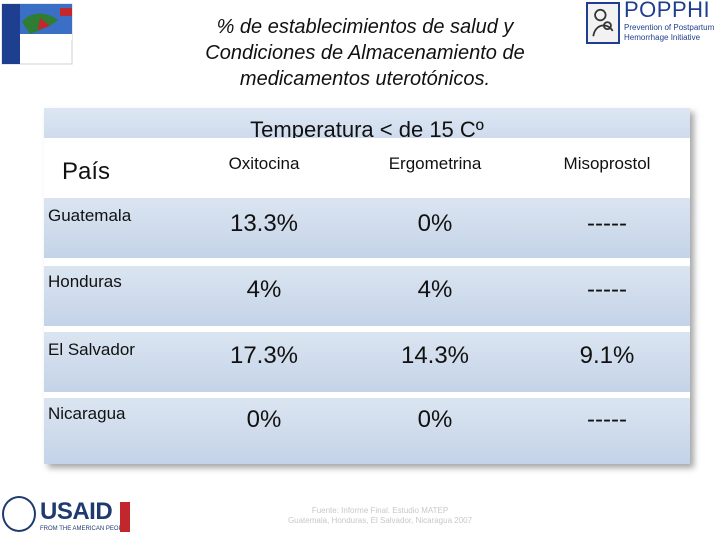  What do you see at coordinates (86, 171) in the screenshot?
I see `country-column-header: País` at bounding box center [86, 171].